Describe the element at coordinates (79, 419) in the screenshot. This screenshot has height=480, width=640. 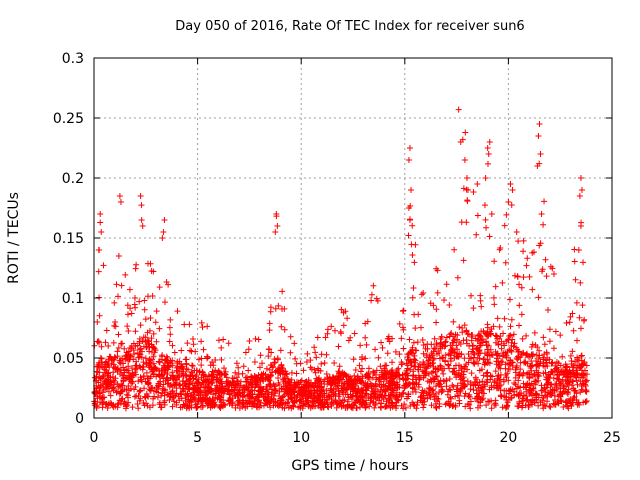
I see `y-tick-label: 0` at that location.